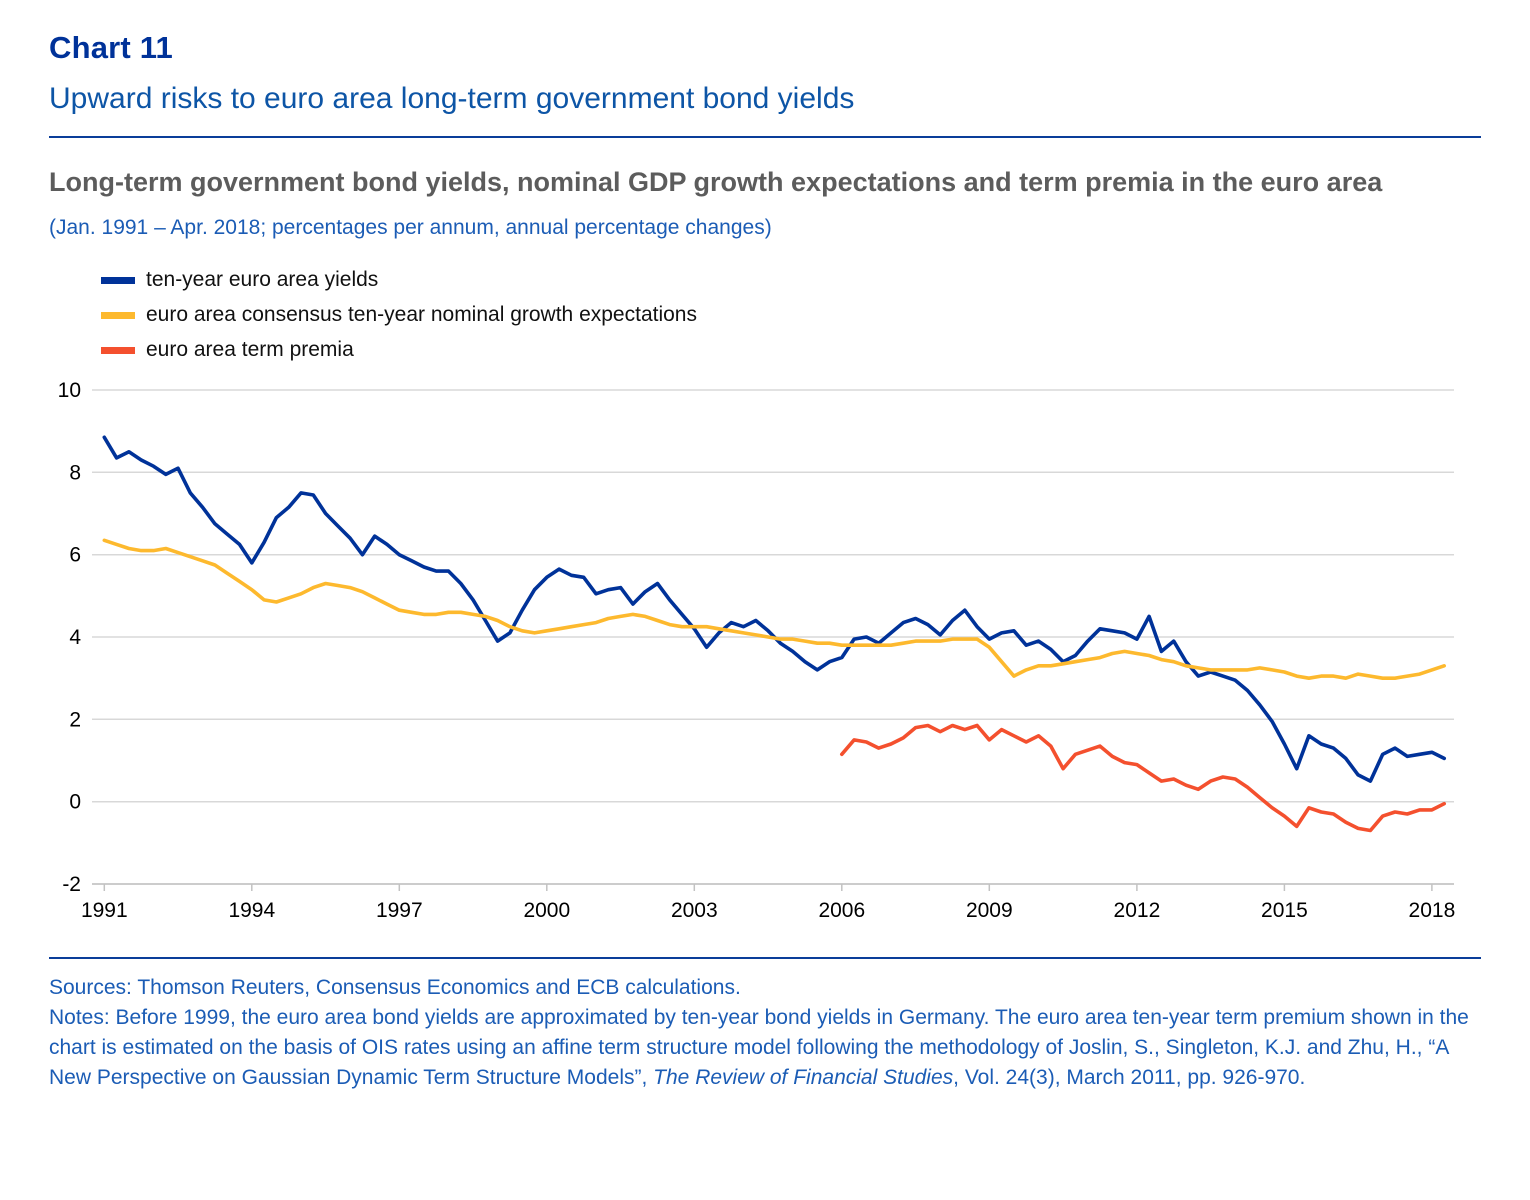 The width and height of the screenshot is (1530, 1200). What do you see at coordinates (75, 802) in the screenshot?
I see `svg-text: 0` at bounding box center [75, 802].